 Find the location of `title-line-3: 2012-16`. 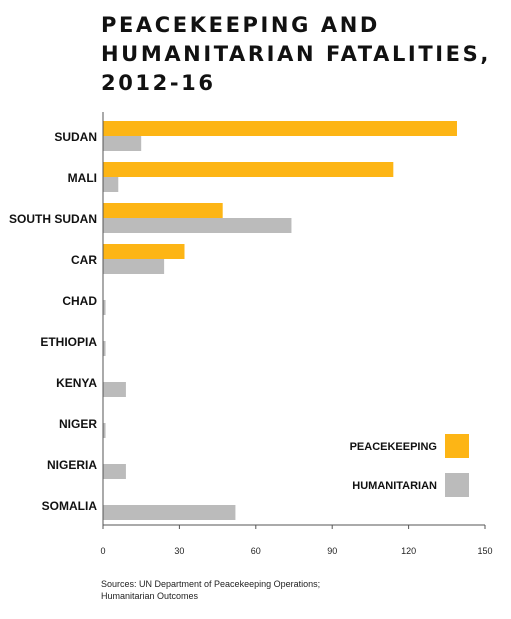

title-line-3: 2012-16 is located at coordinates (158, 83).